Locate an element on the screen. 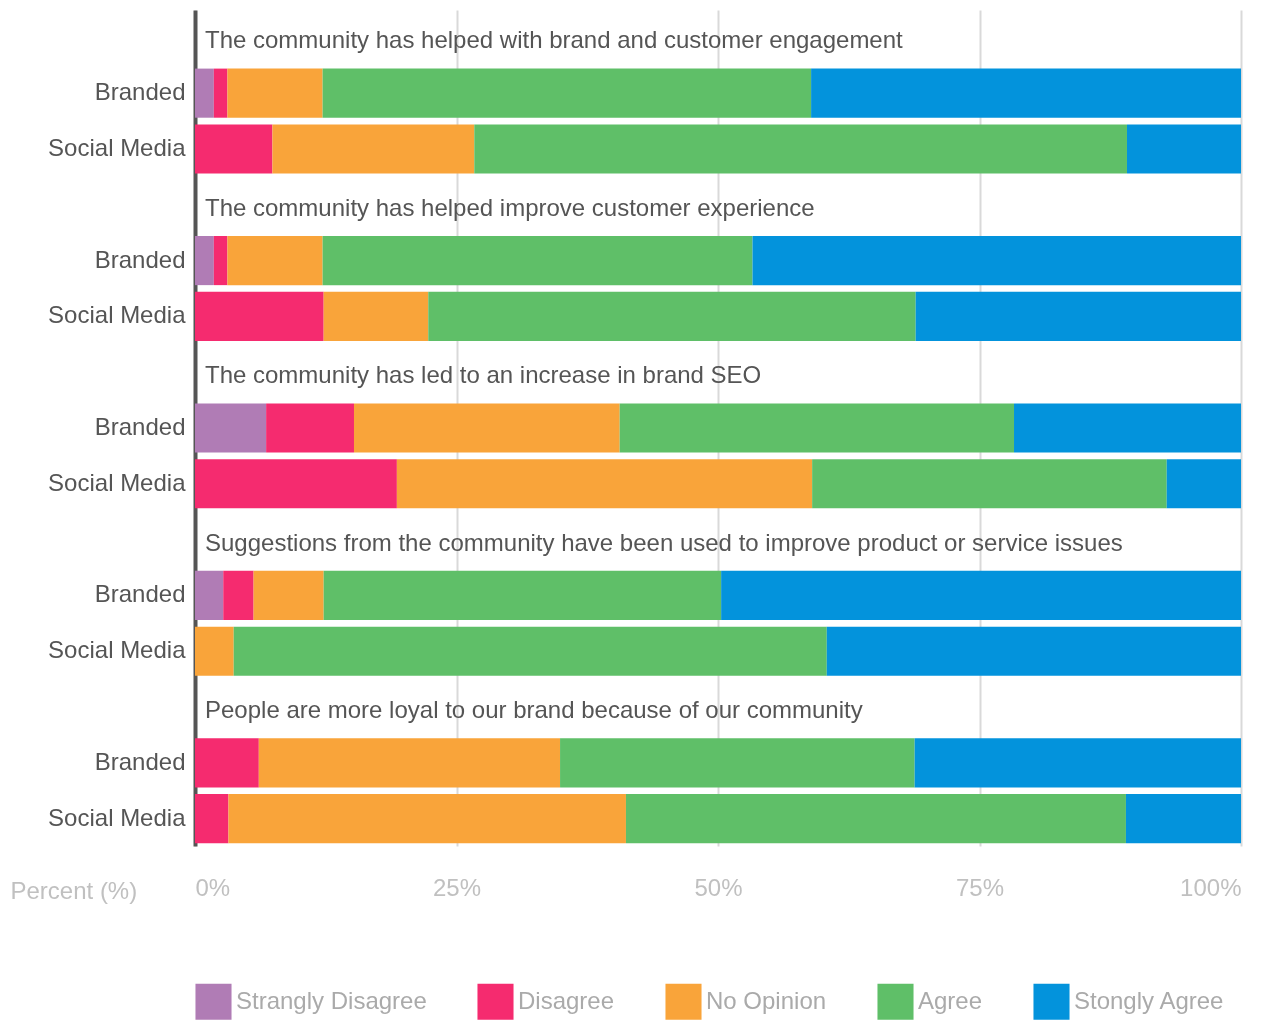  annotation: The community has led to an increase in brand SEO is located at coordinates (483, 375).